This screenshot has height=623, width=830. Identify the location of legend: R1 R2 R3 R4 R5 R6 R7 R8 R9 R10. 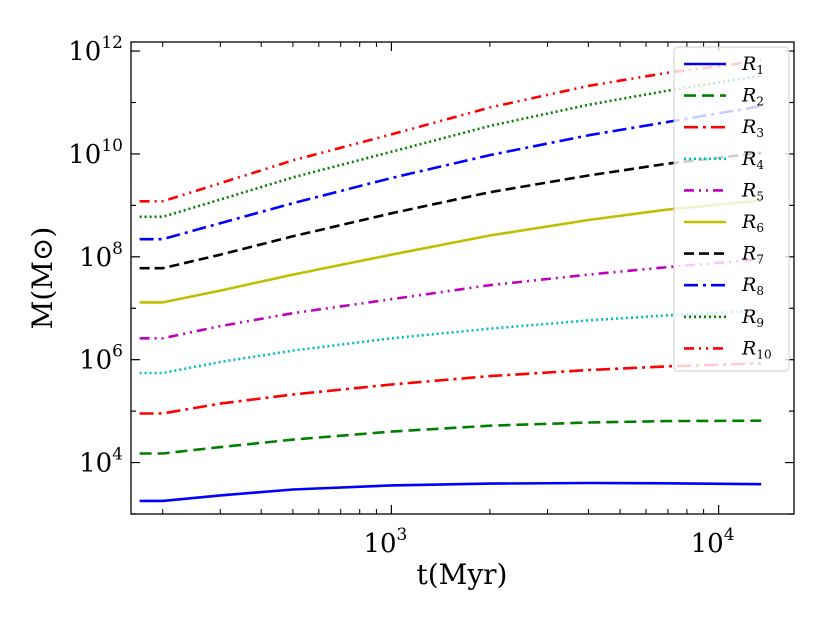
(731, 209).